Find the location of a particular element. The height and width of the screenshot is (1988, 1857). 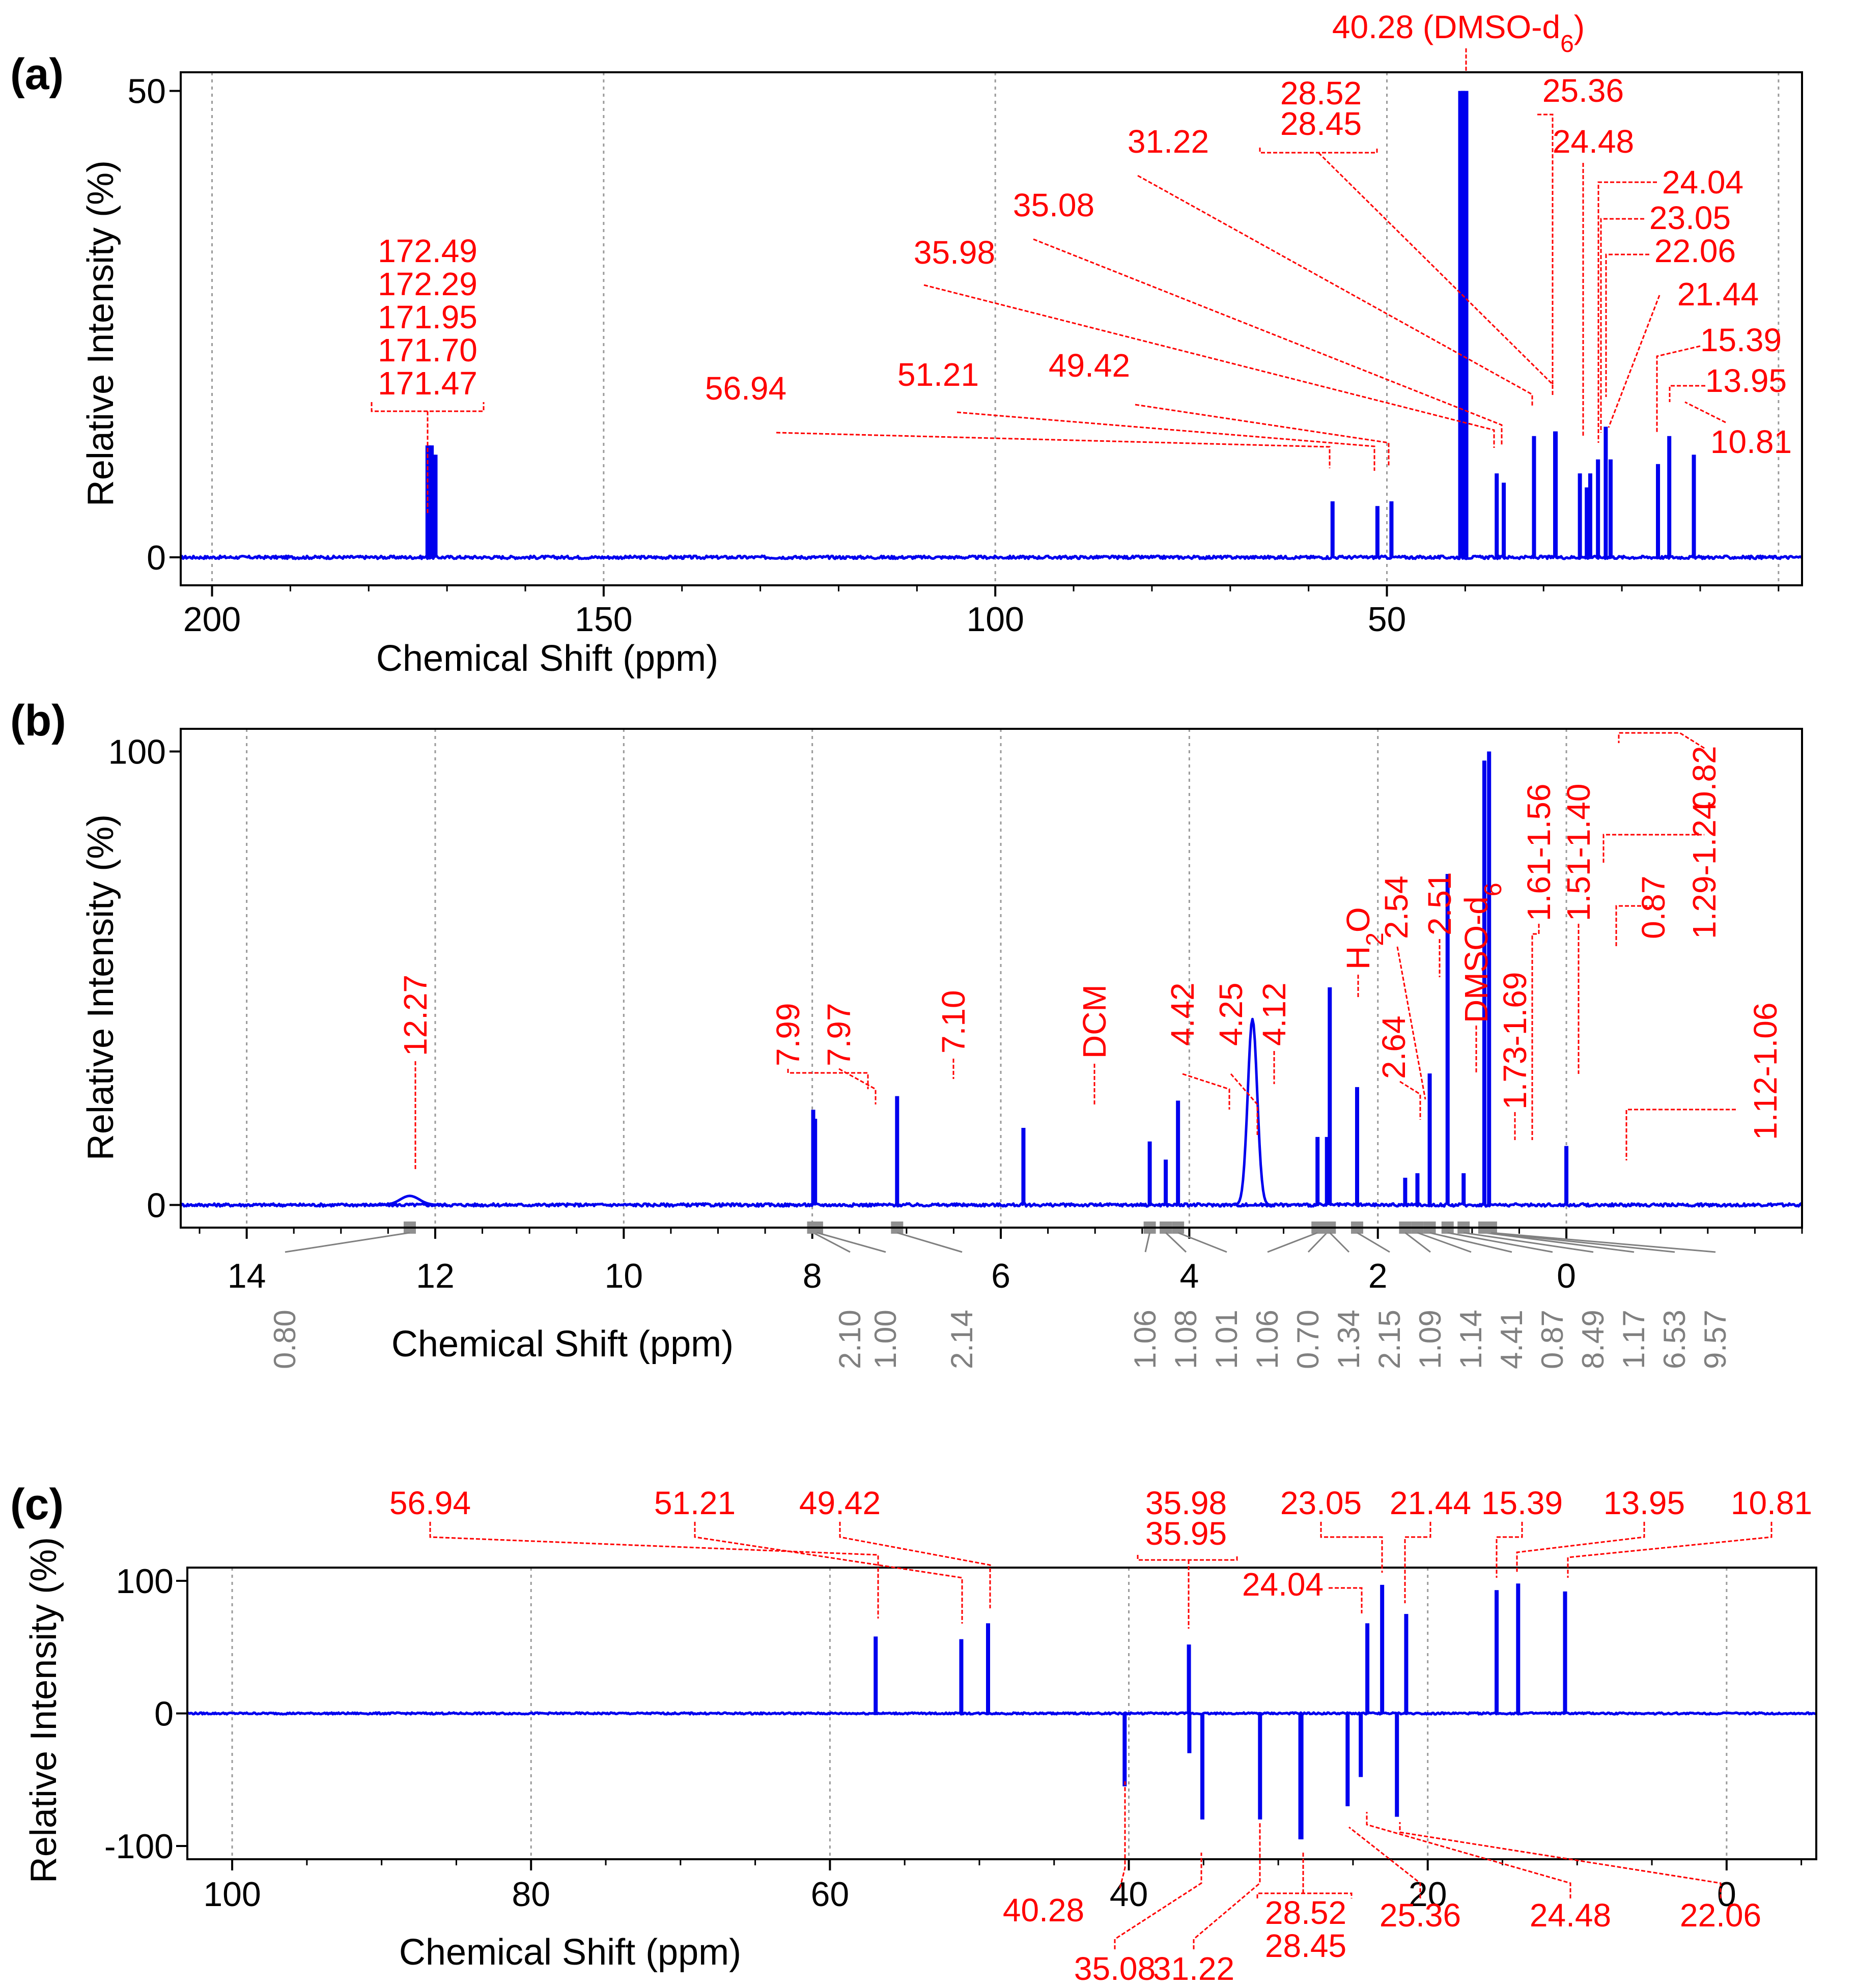

label-1-29-1-24: 1.29-1.24 is located at coordinates (1705, 871).